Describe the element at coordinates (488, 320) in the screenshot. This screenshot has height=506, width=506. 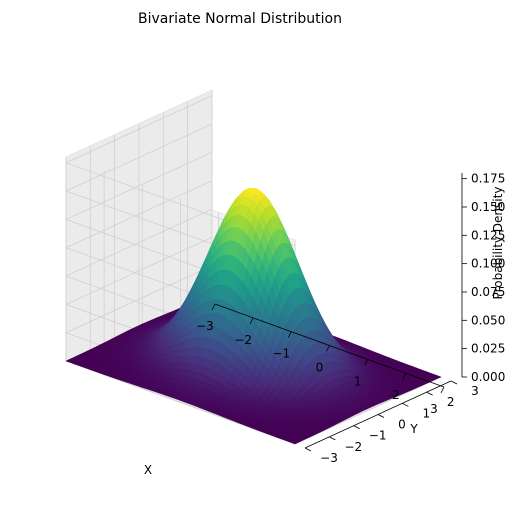
I see `z-tick-label: 0.050` at that location.